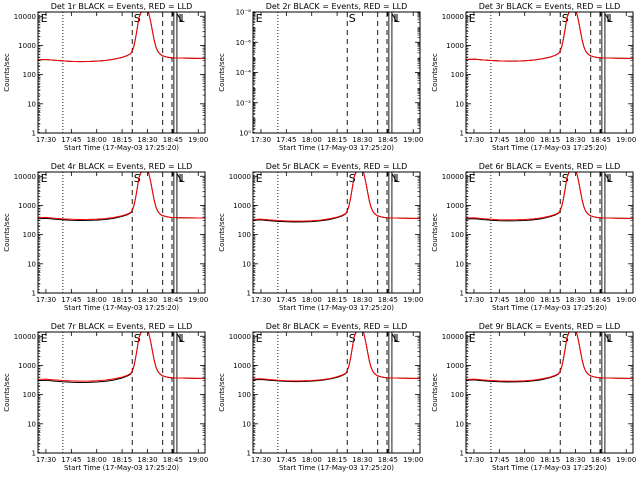  I want to click on y-tick-label: 10⁻⁴, so click(244, 73).